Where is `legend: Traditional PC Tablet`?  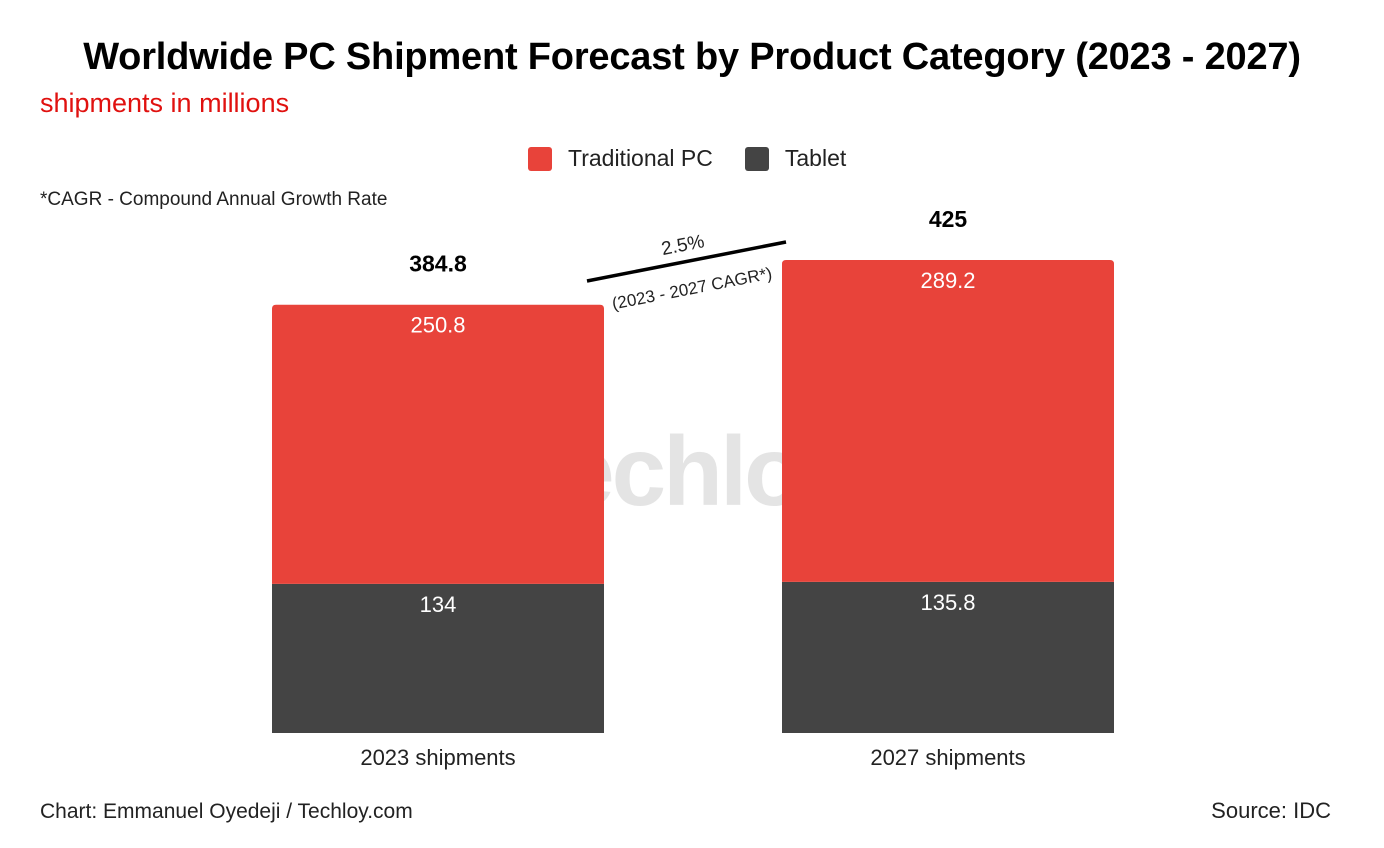
legend: Traditional PC Tablet is located at coordinates (703, 158).